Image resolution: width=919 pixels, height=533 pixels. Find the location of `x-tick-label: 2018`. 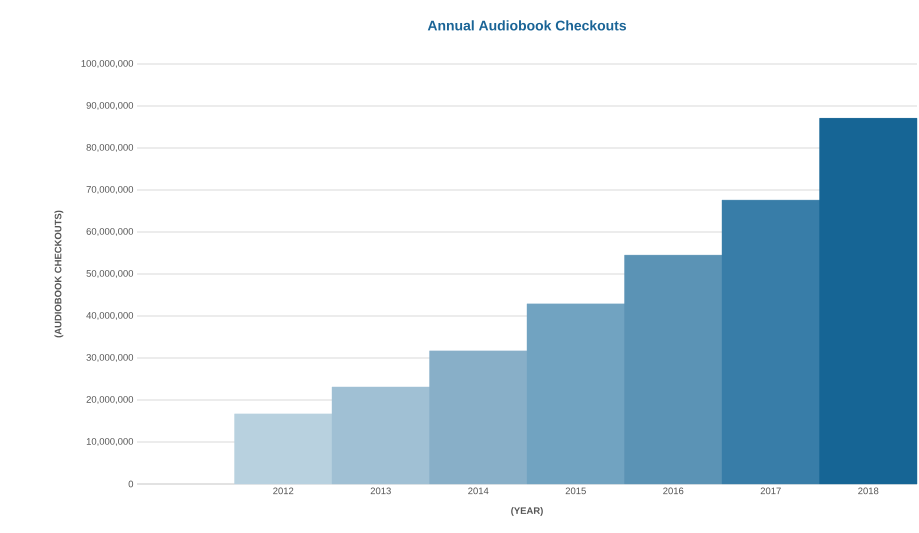

x-tick-label: 2018 is located at coordinates (868, 491).